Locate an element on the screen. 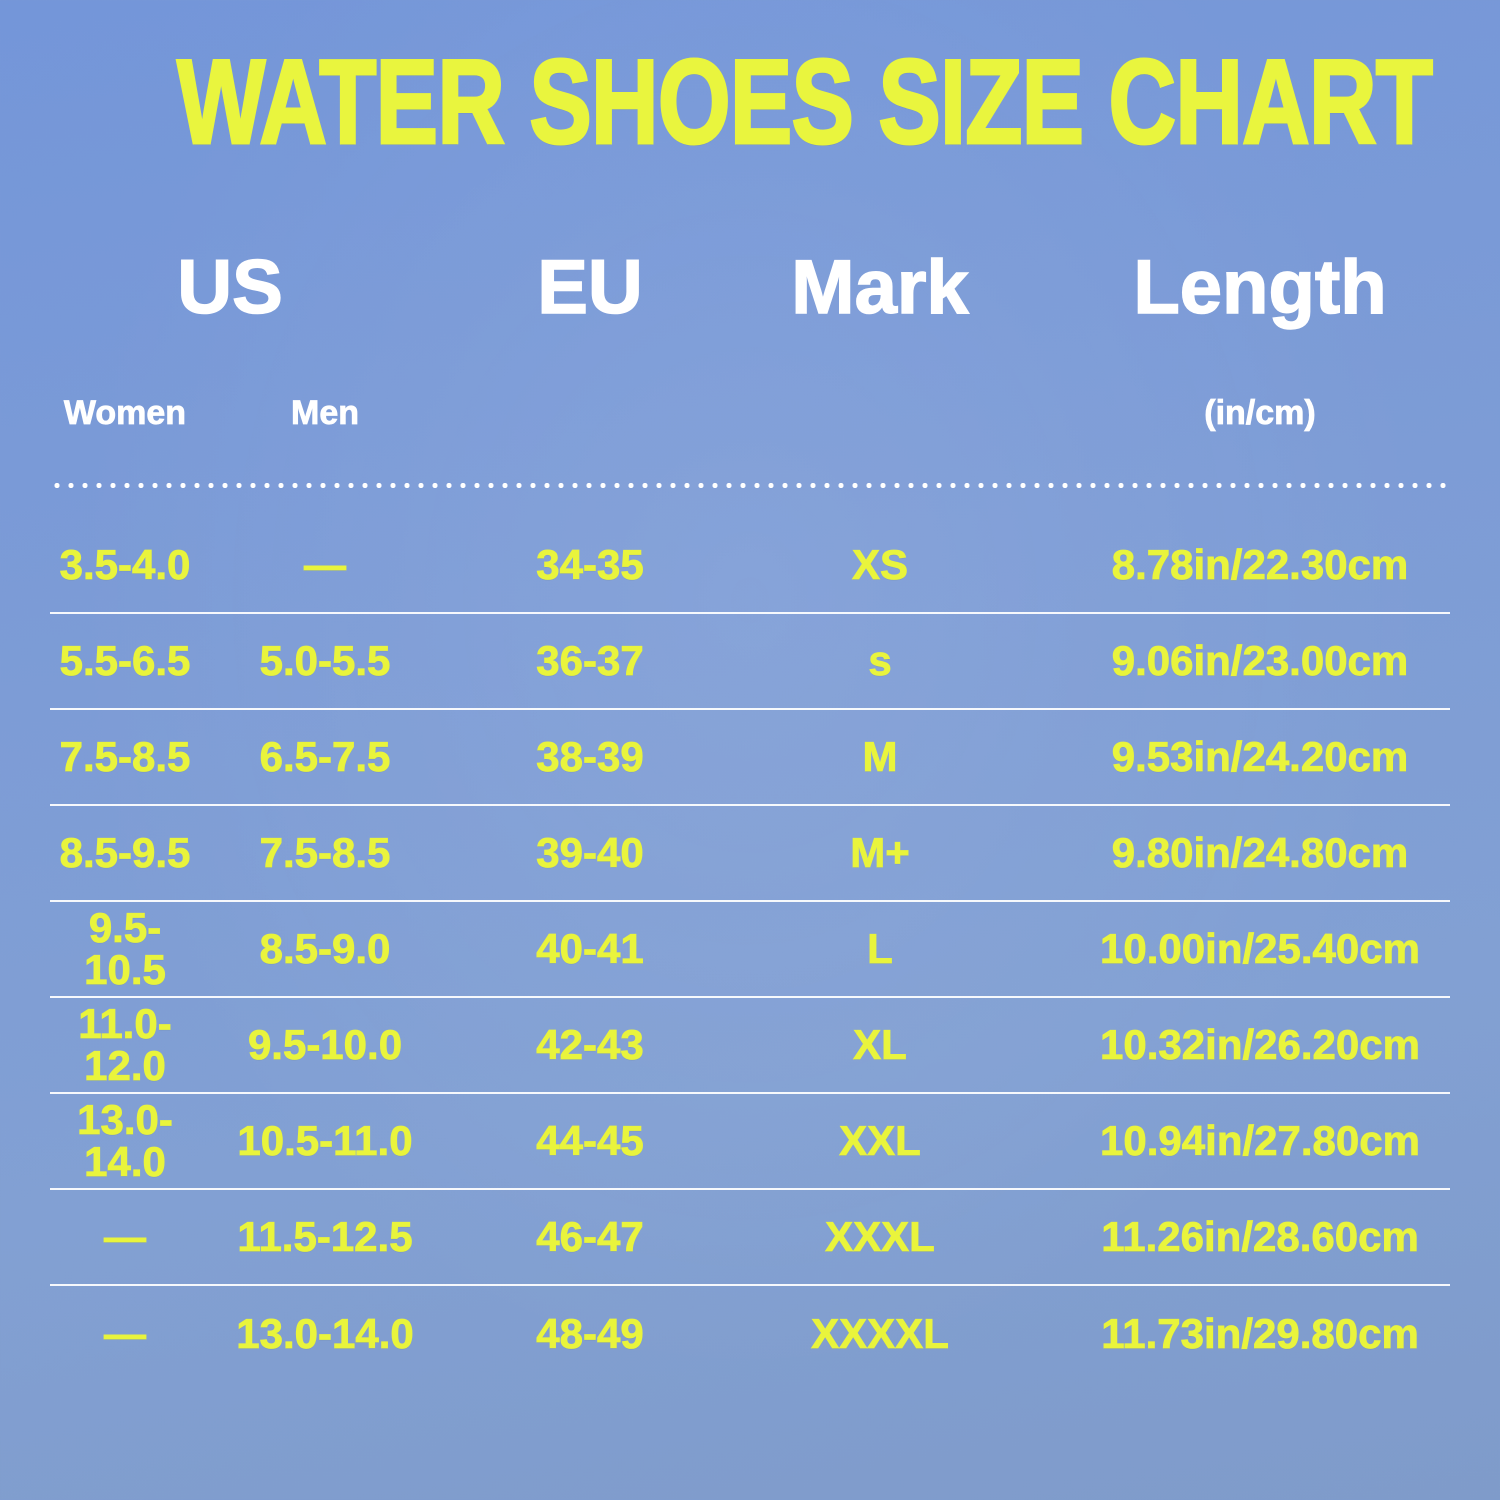  table-cell: XXXXL is located at coordinates (880, 1333).